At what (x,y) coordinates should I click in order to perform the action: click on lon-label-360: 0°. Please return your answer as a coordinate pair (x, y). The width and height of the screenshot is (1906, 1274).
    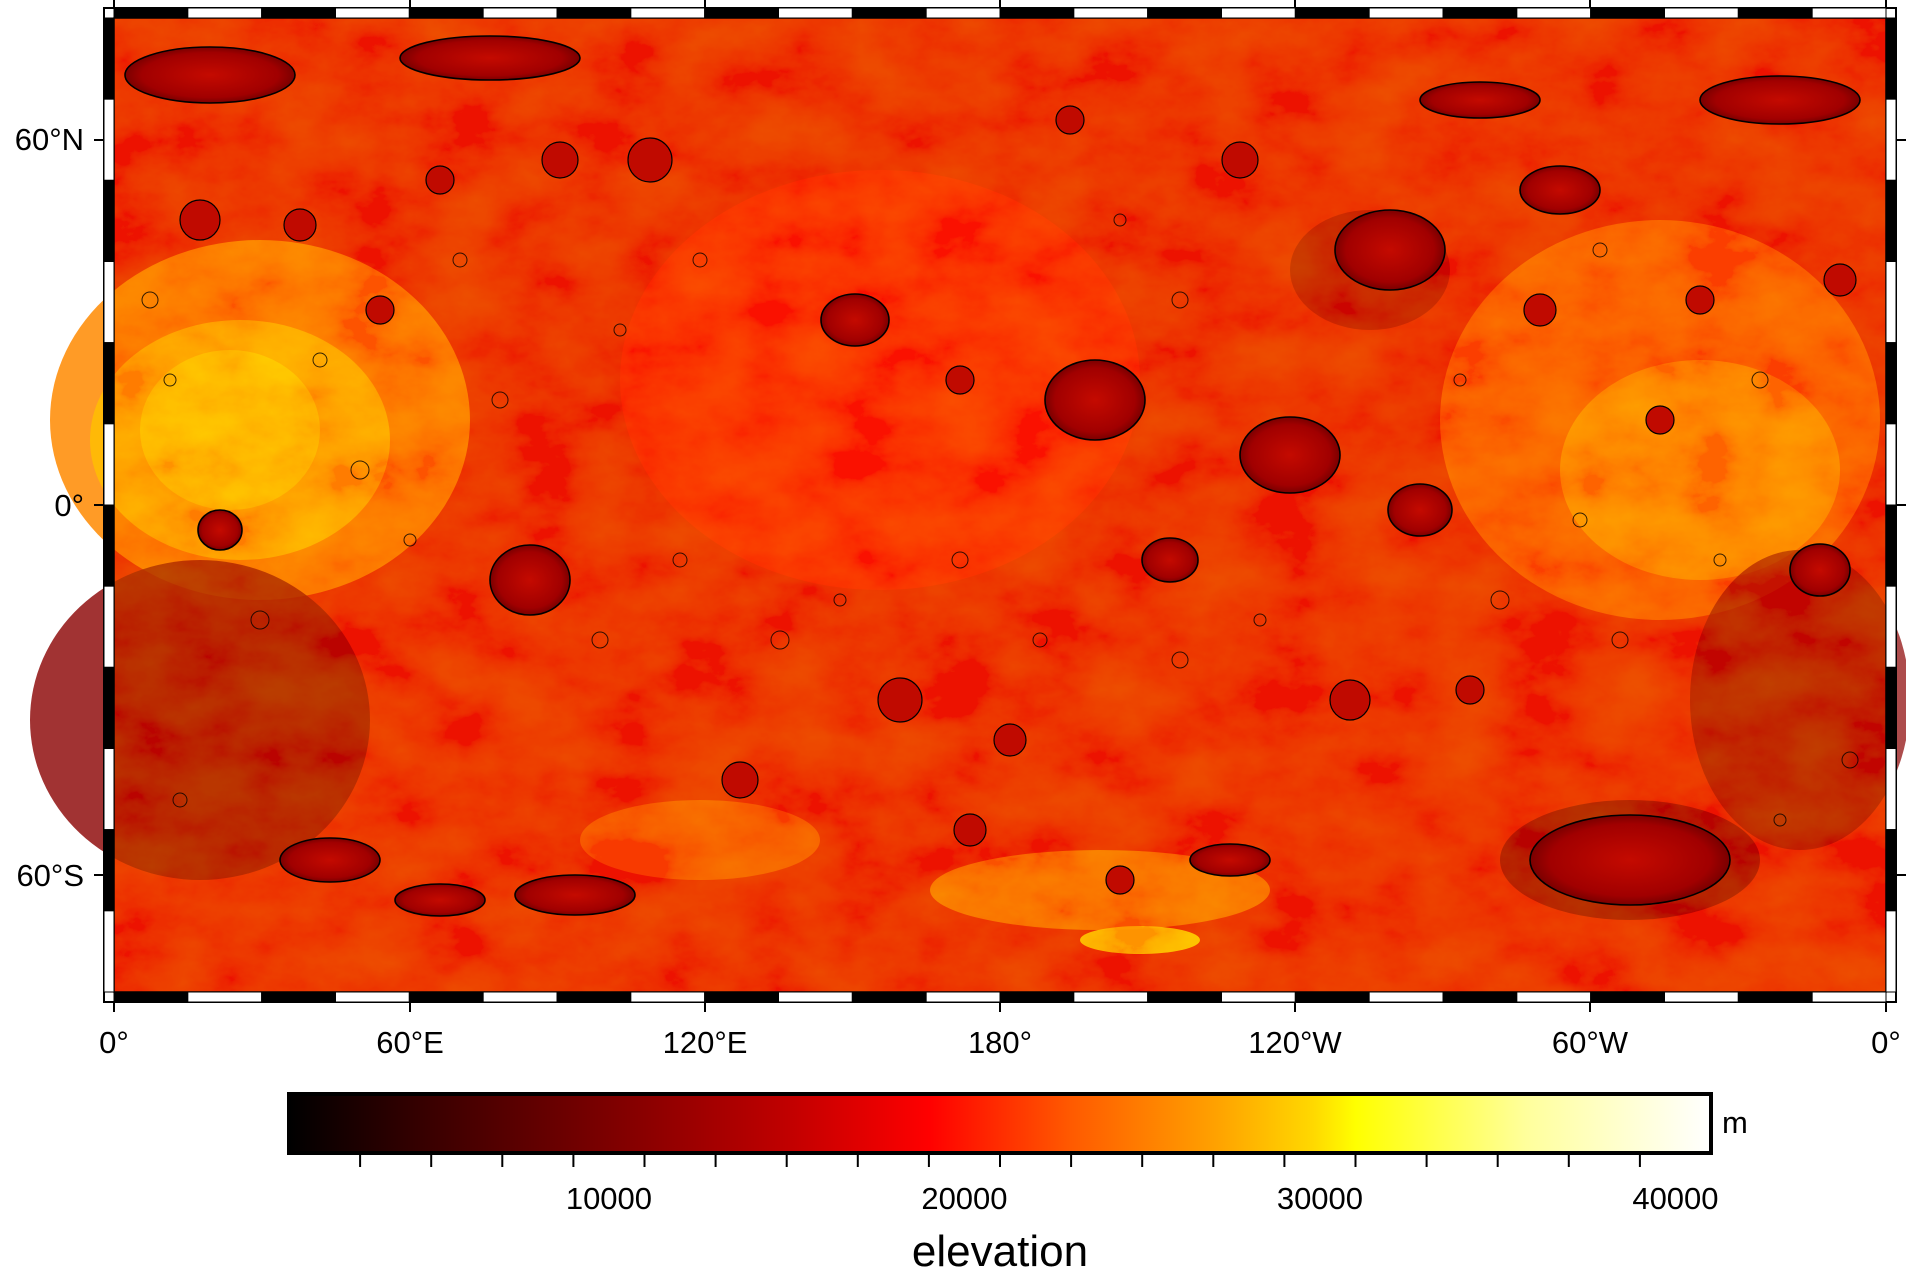
    Looking at the image, I should click on (1886, 1042).